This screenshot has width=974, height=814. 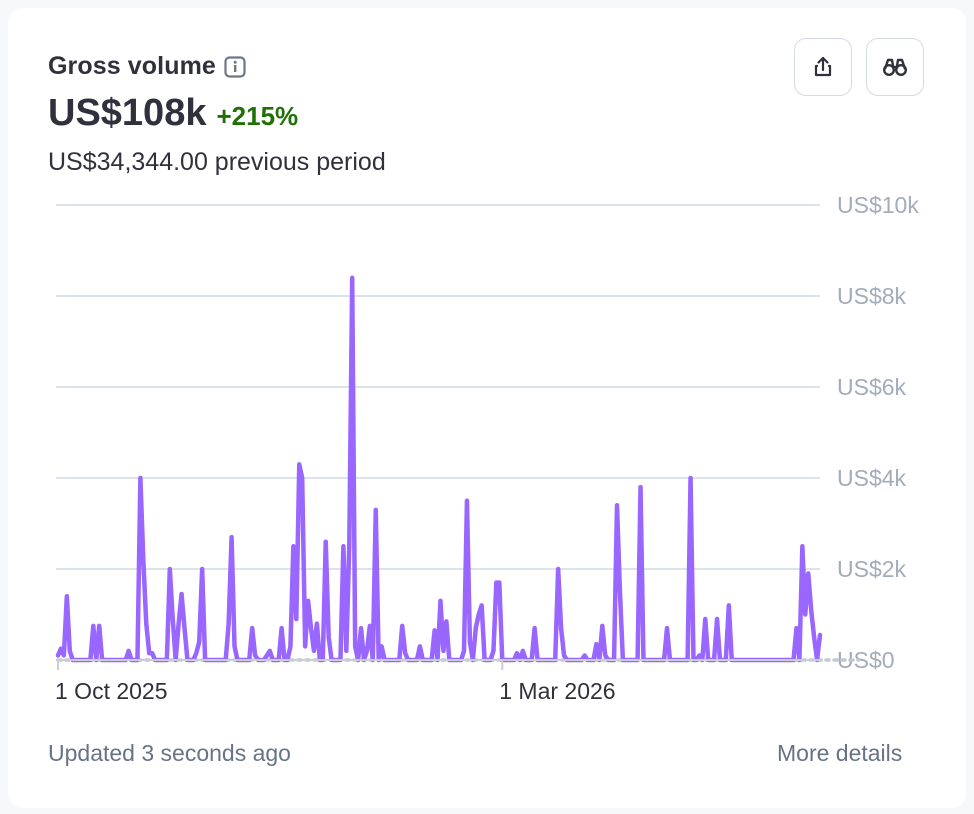 What do you see at coordinates (111, 691) in the screenshot?
I see `x-tick-label: 1 Oct 2025` at bounding box center [111, 691].